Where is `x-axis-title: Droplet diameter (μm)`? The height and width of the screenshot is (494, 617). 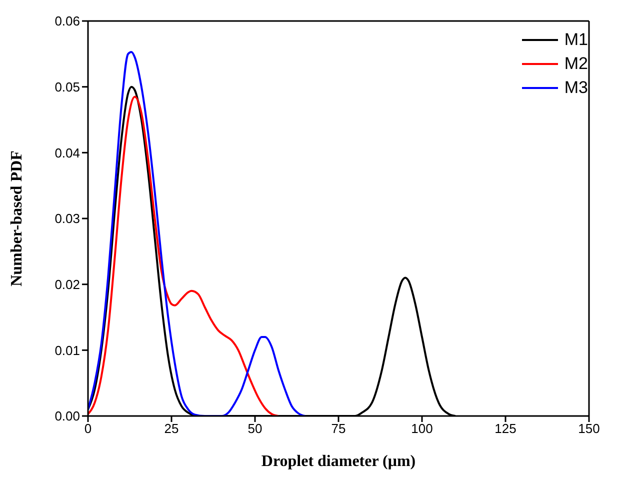
x-axis-title: Droplet diameter (μm) is located at coordinates (338, 461).